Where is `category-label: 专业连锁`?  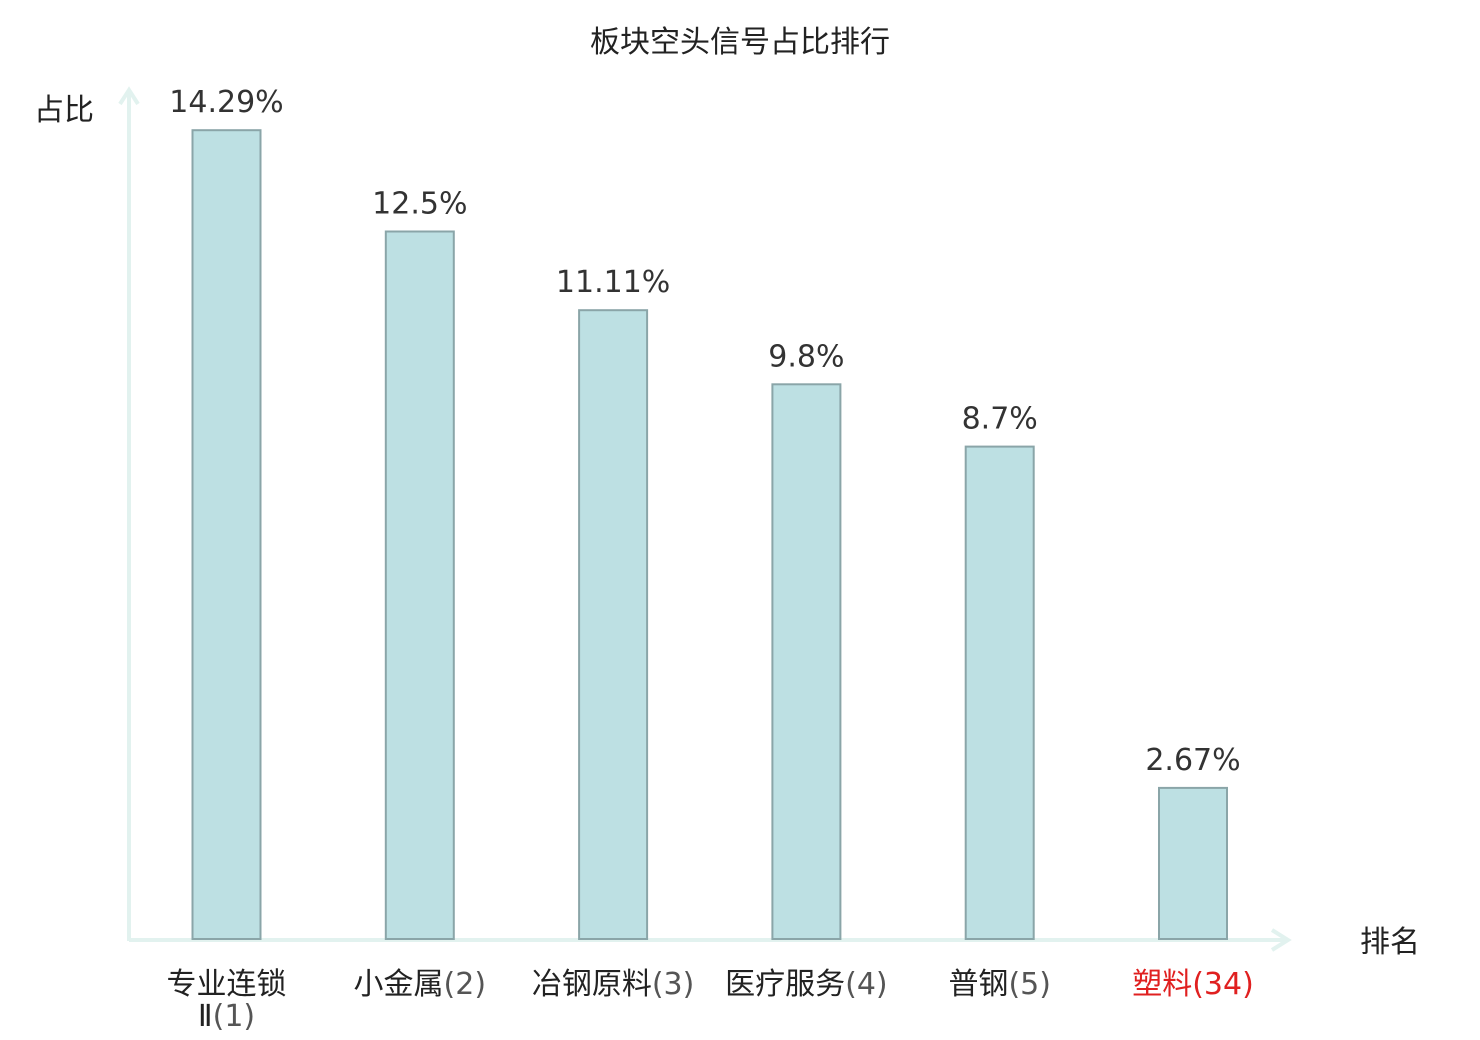 category-label: 专业连锁 is located at coordinates (227, 984).